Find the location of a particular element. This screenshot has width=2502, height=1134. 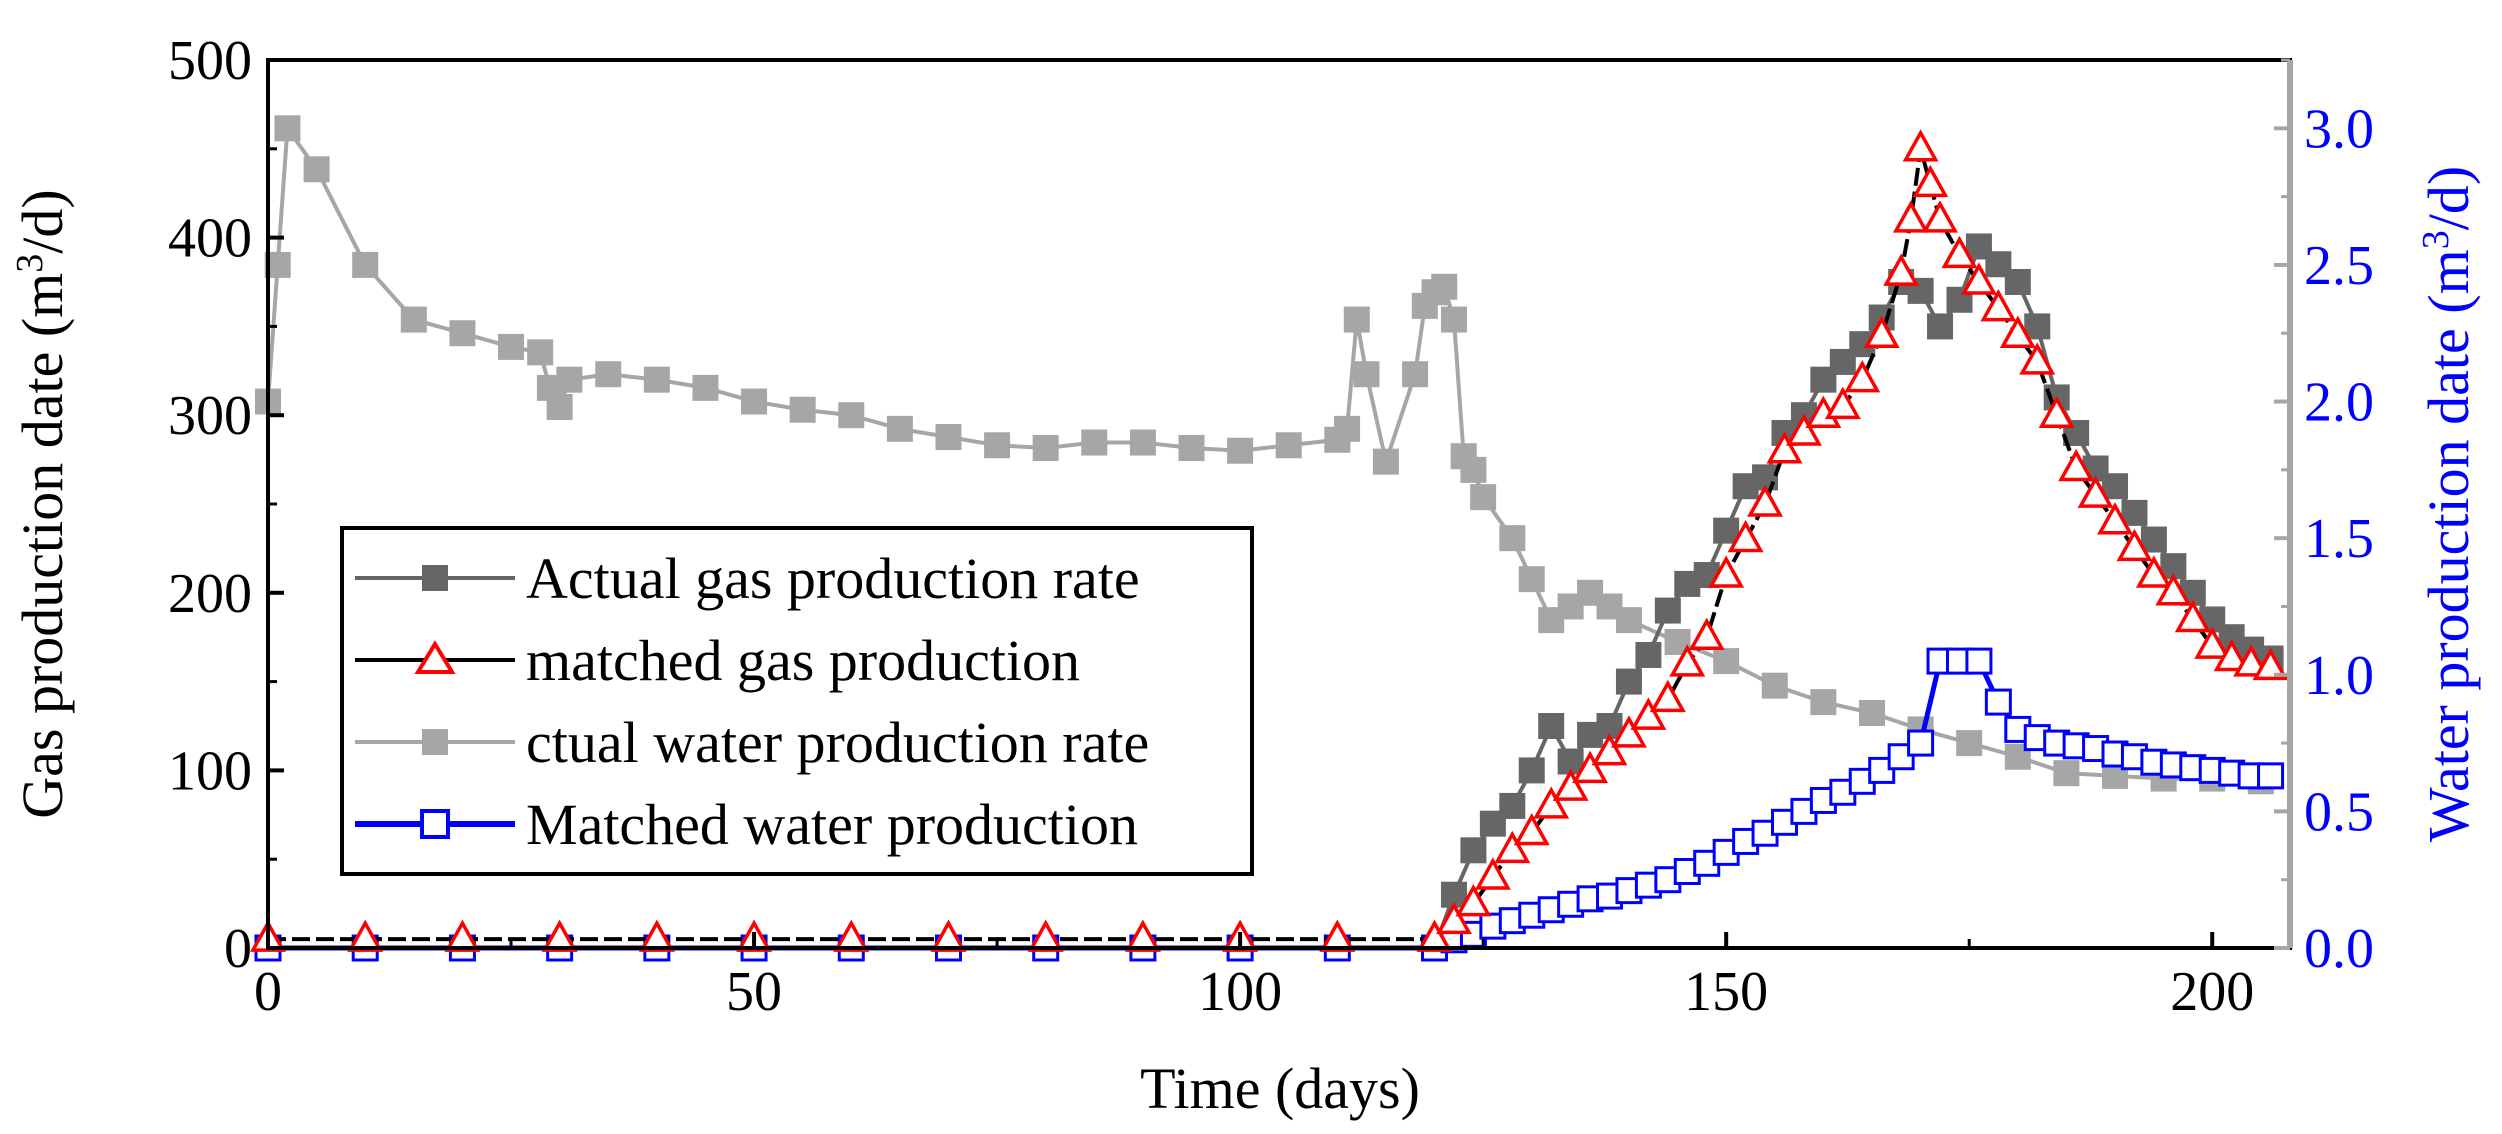

y-right-tick-label: 2.0 is located at coordinates (2339, 403).